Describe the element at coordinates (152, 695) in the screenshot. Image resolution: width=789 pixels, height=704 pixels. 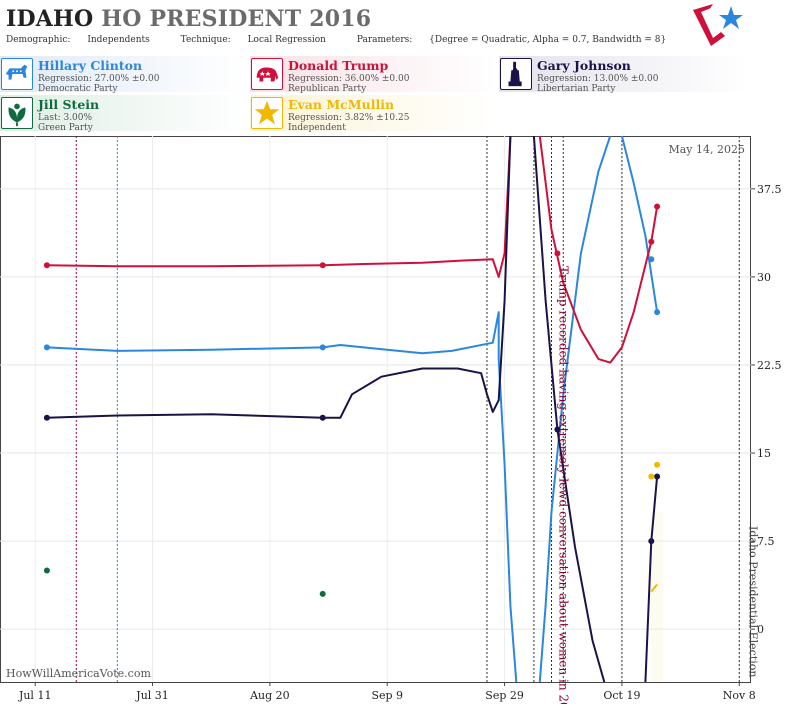
I see `x-tick-label: Jul 31` at that location.